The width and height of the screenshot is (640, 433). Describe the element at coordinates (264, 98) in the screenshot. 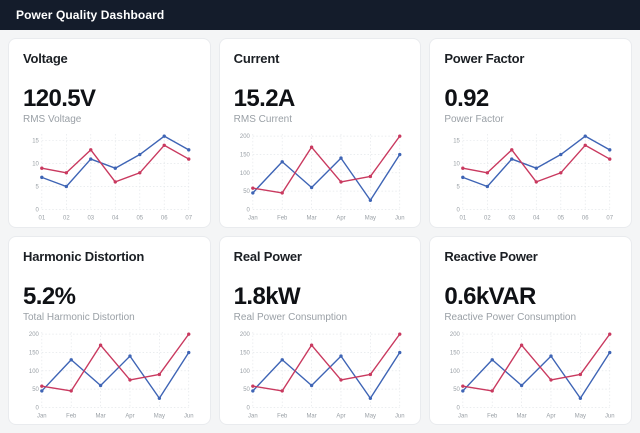

I see `metric-value: 15.2A` at that location.